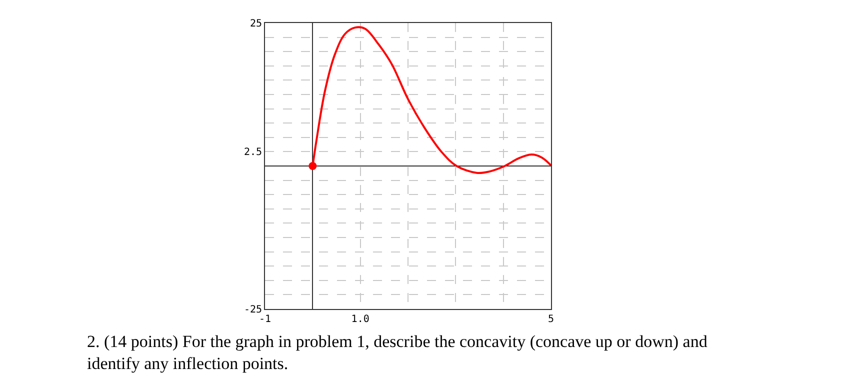  Describe the element at coordinates (256, 24) in the screenshot. I see `y-tick-label: 25` at that location.